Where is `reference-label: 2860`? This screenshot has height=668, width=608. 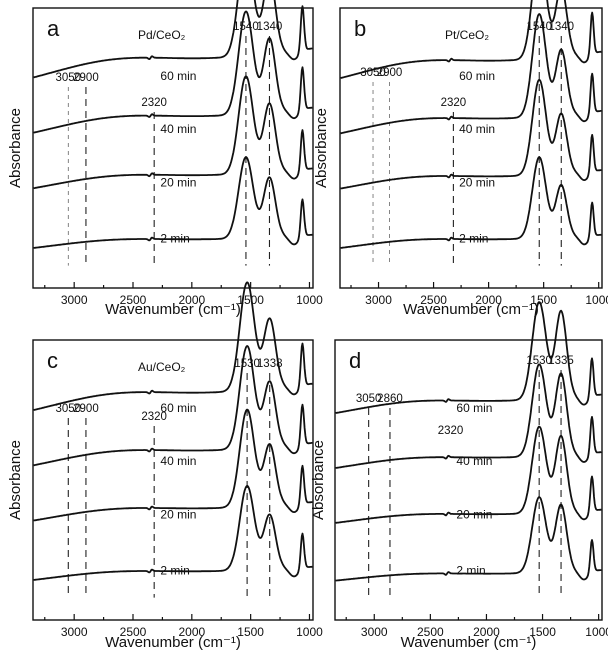 reference-label: 2860 is located at coordinates (390, 399).